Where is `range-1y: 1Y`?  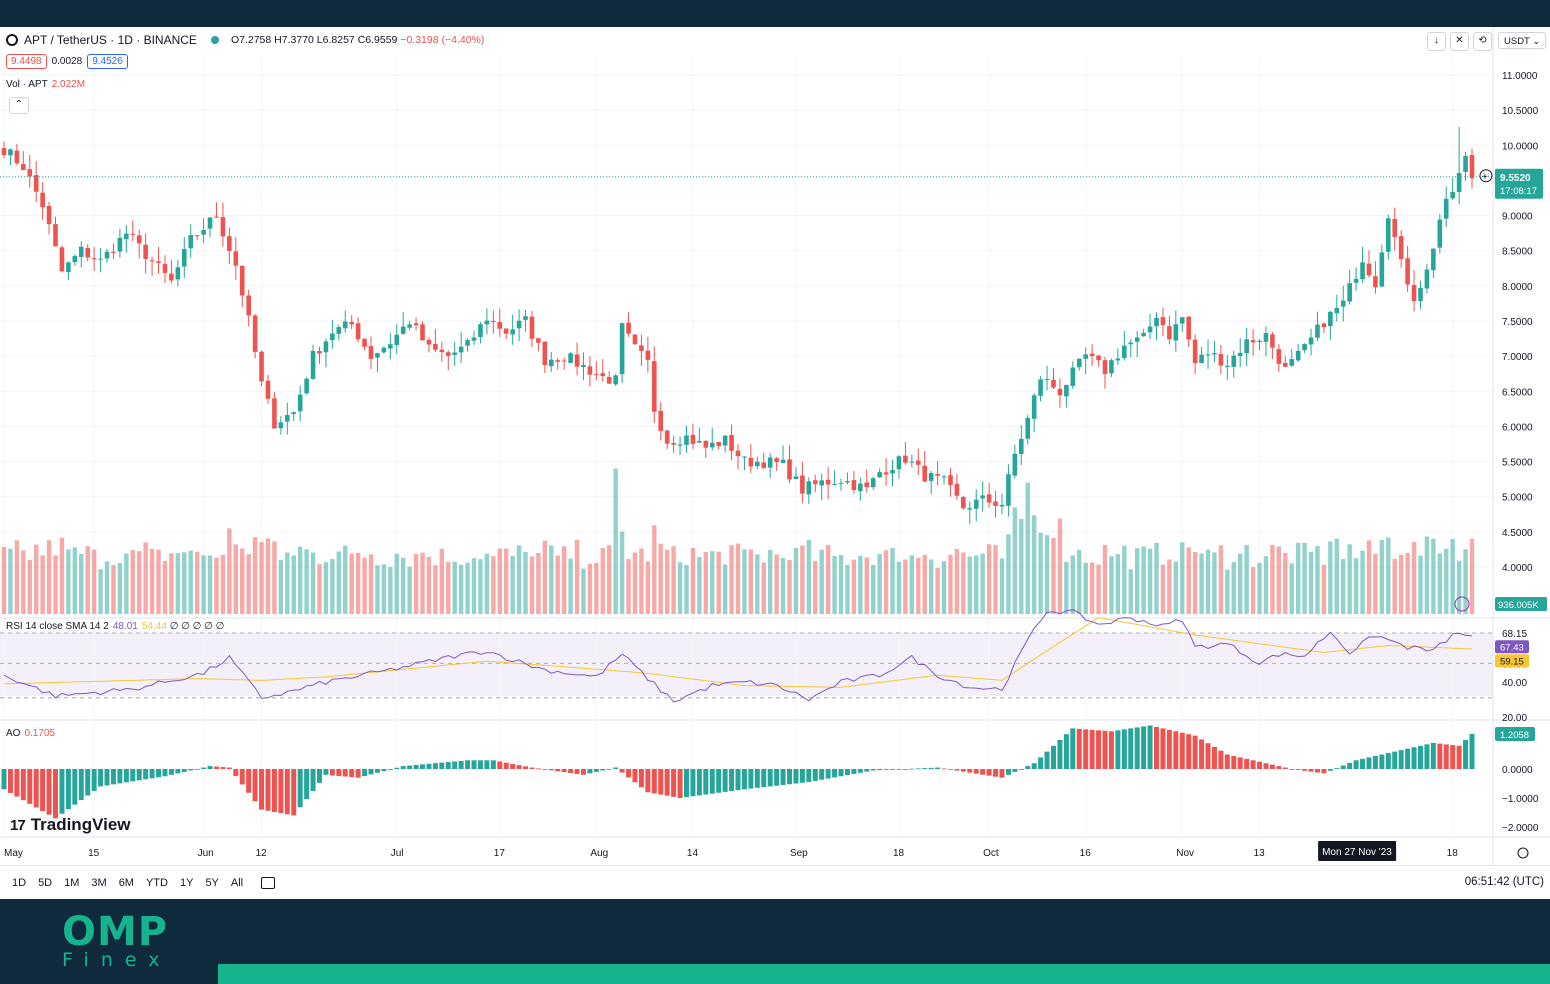
range-1y: 1Y is located at coordinates (186, 883).